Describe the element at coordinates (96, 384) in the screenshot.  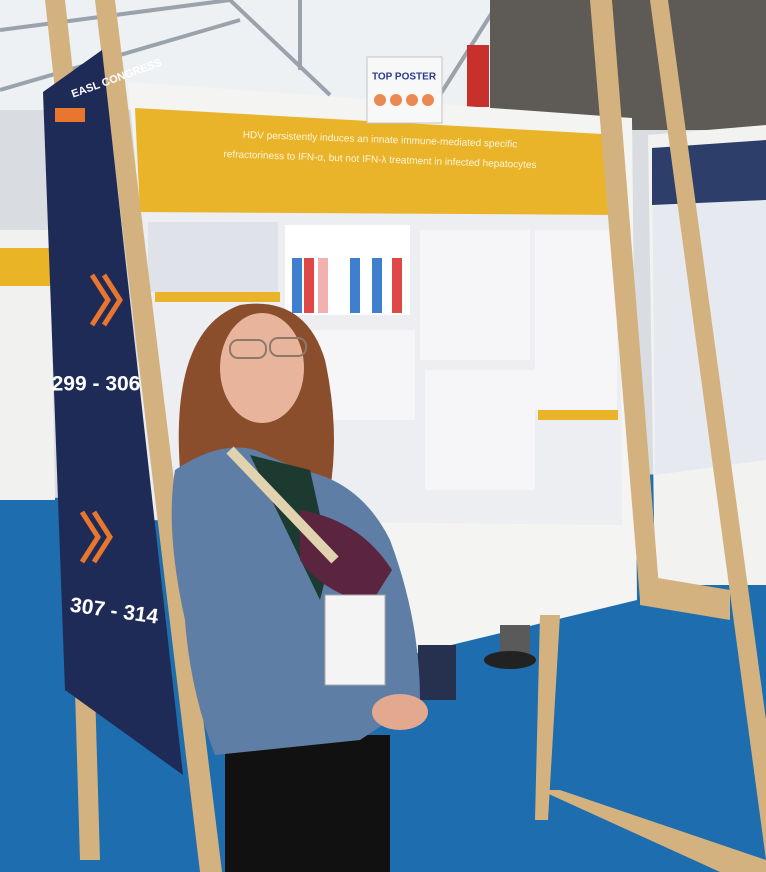
I see `banner-range: 299 - 306` at that location.